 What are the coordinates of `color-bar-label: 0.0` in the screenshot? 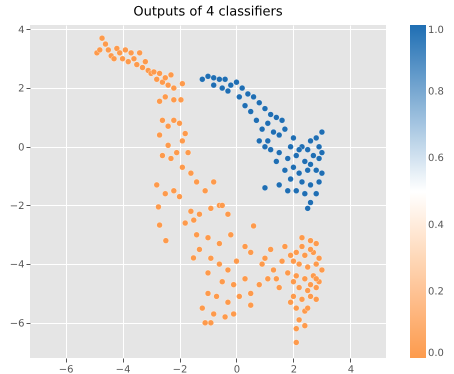 It's located at (436, 353).